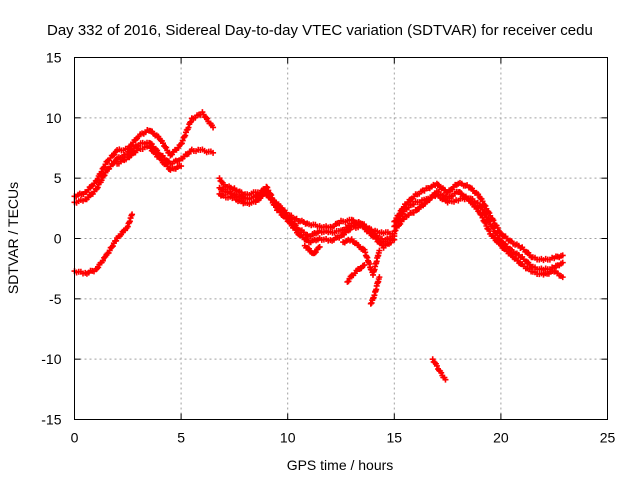  Describe the element at coordinates (13, 238) in the screenshot. I see `y-axis-title: SDTVAR / TECUs` at that location.